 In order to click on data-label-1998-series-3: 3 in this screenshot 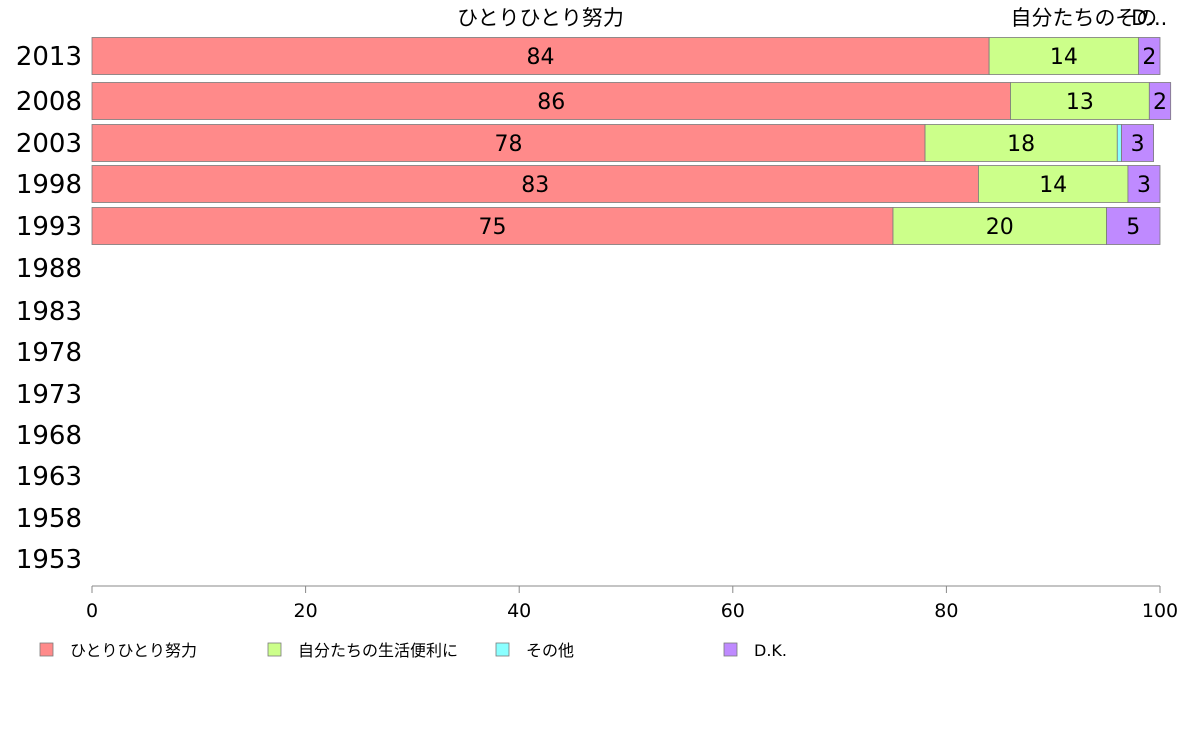, I will do `click(1144, 185)`.